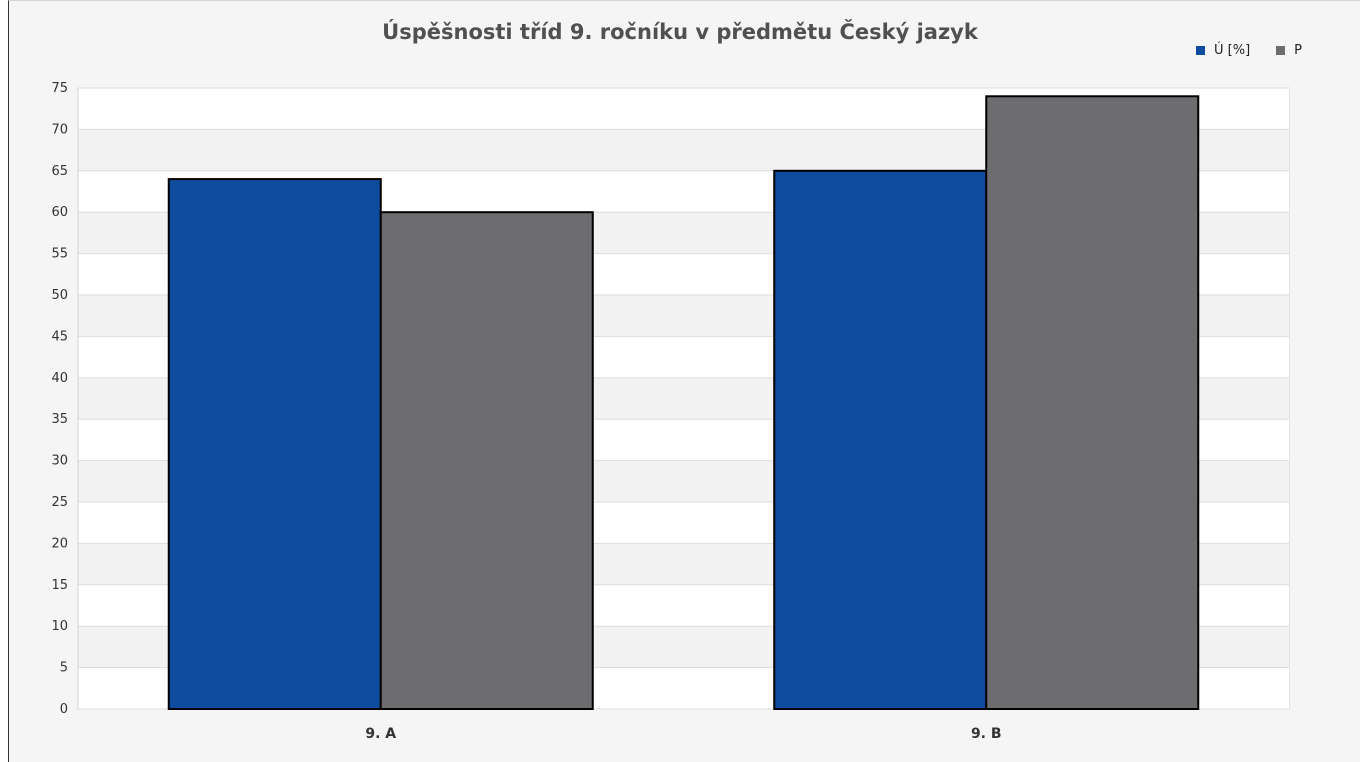 This screenshot has height=762, width=1360. I want to click on y-tick-label: 75, so click(59, 88).